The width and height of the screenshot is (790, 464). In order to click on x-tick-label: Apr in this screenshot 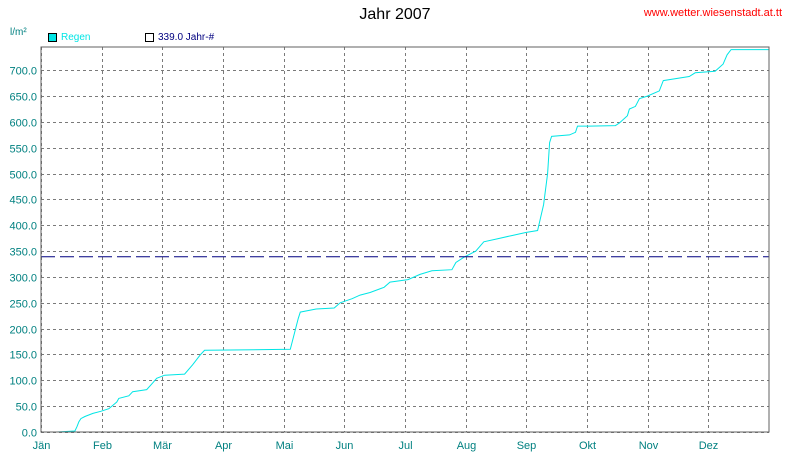, I will do `click(223, 446)`.